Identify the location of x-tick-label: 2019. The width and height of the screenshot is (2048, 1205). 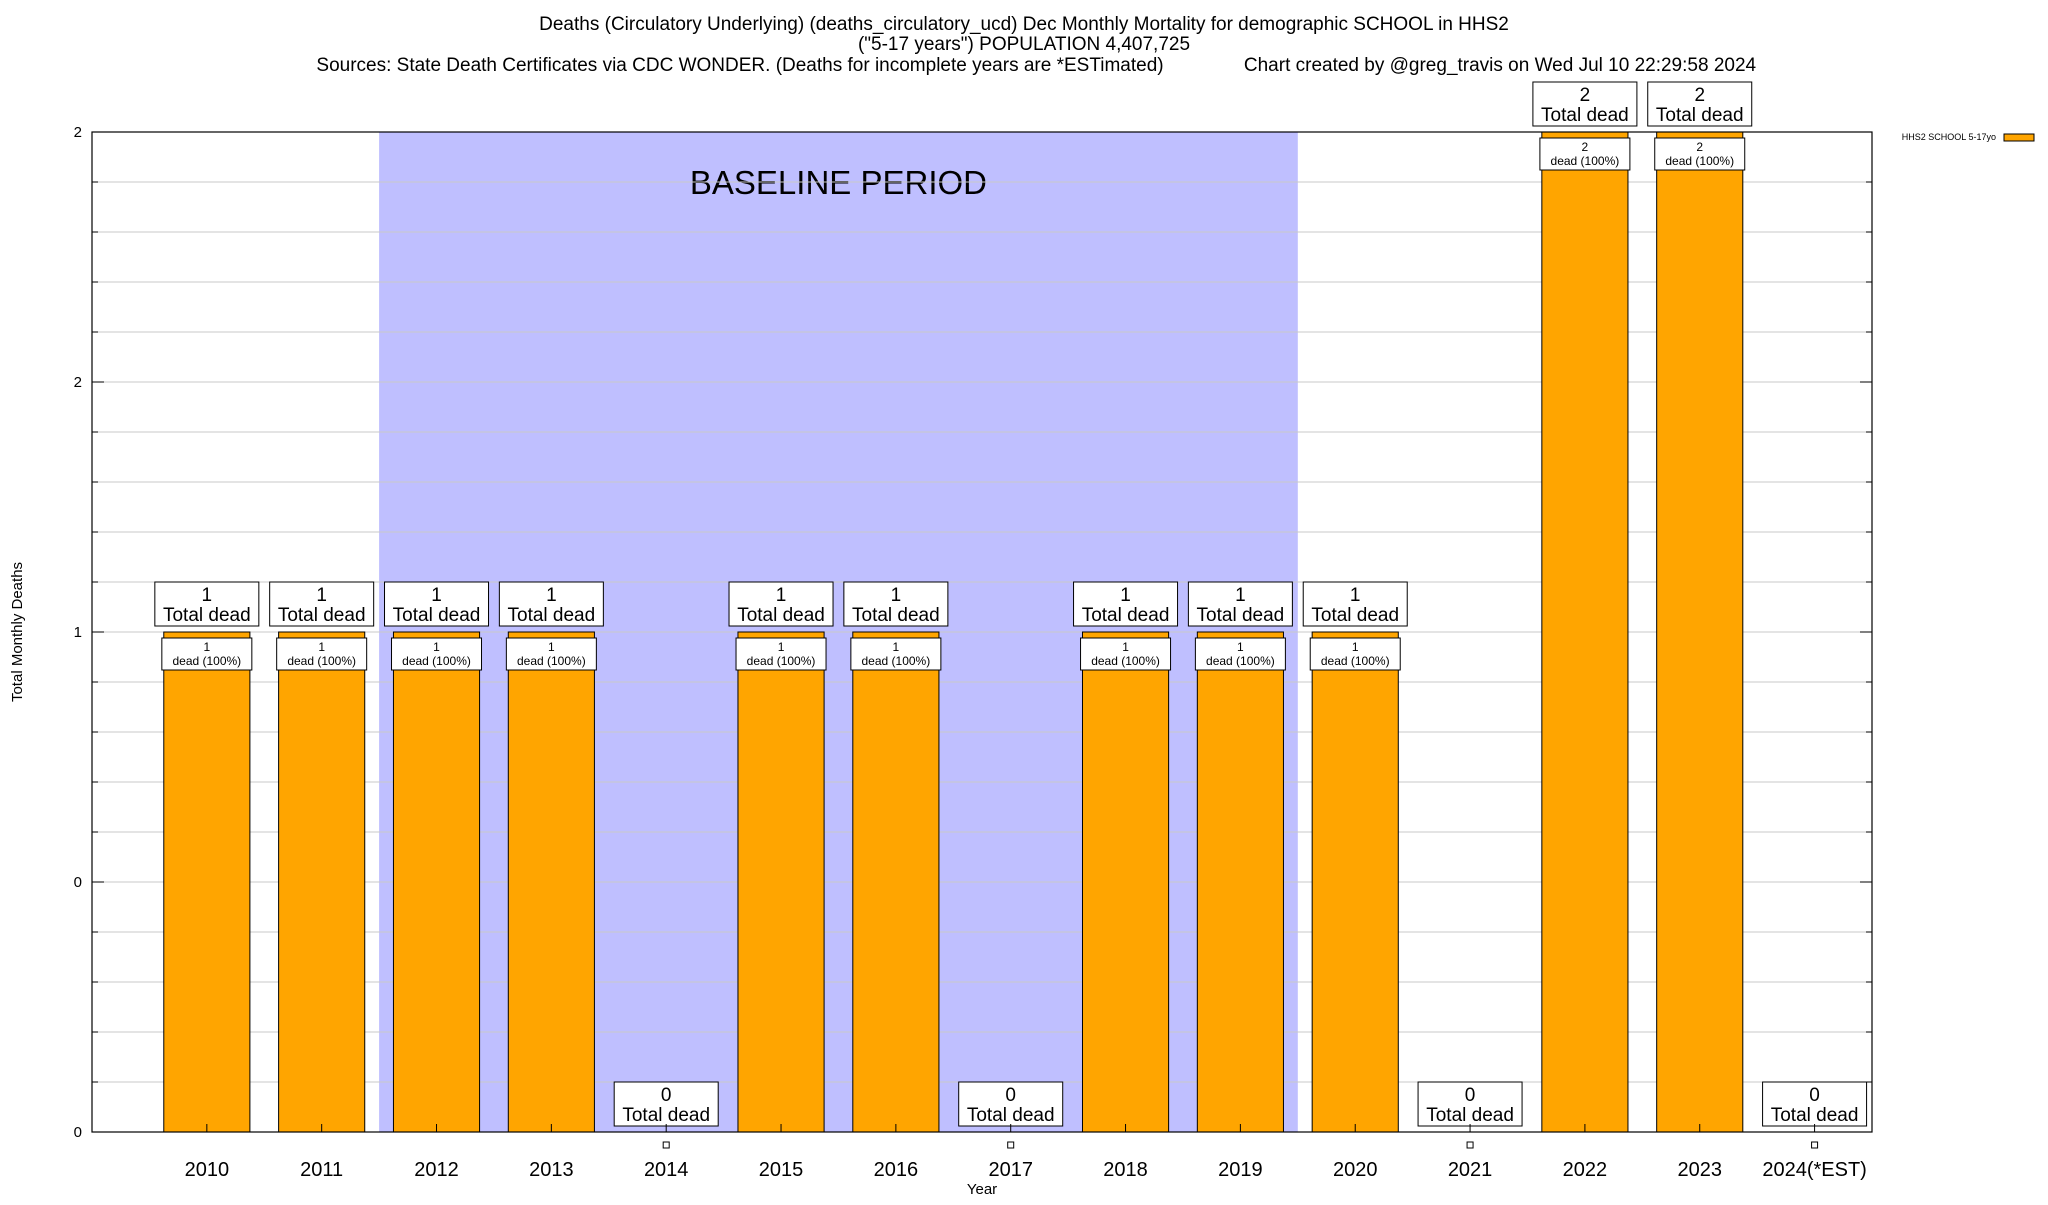
(1240, 1170).